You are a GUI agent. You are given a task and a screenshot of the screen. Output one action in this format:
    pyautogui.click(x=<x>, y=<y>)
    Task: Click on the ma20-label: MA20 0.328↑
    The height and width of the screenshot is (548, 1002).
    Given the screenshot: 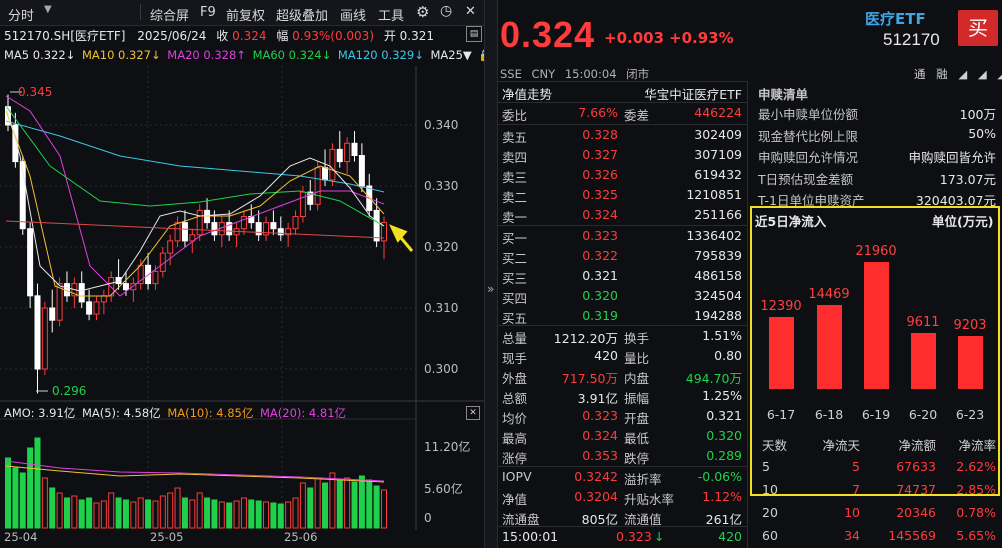 What is the action you would take?
    pyautogui.click(x=206, y=55)
    